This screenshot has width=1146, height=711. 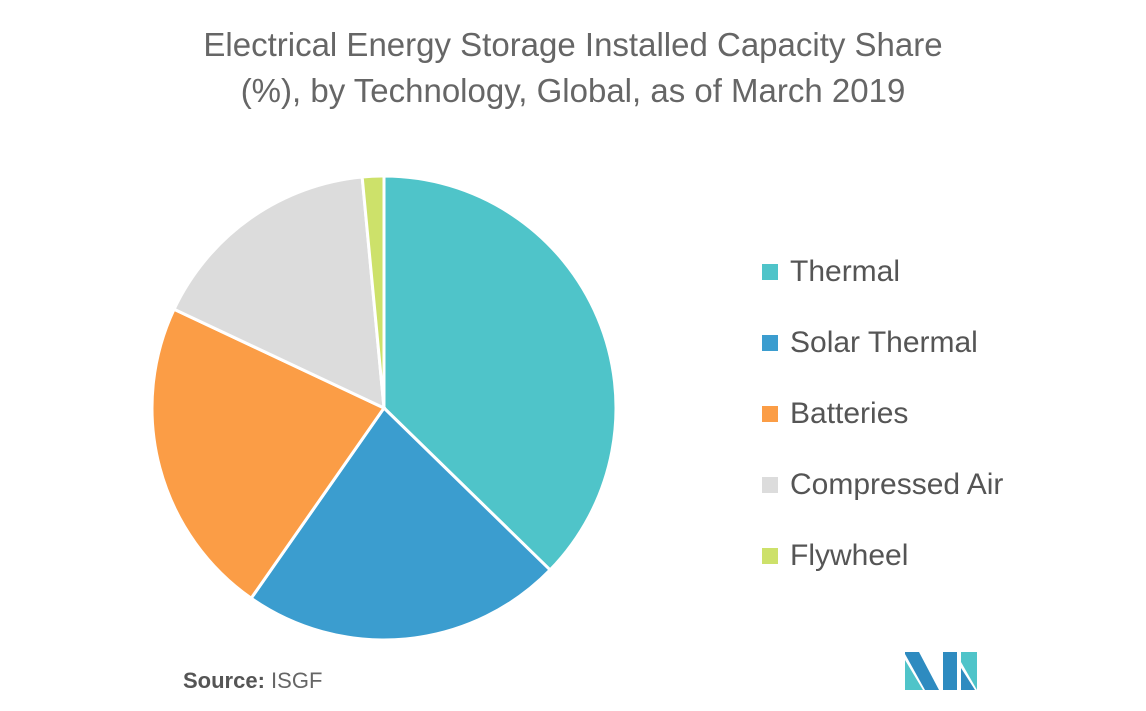 I want to click on legend-label: Solar Thermal, so click(x=884, y=342).